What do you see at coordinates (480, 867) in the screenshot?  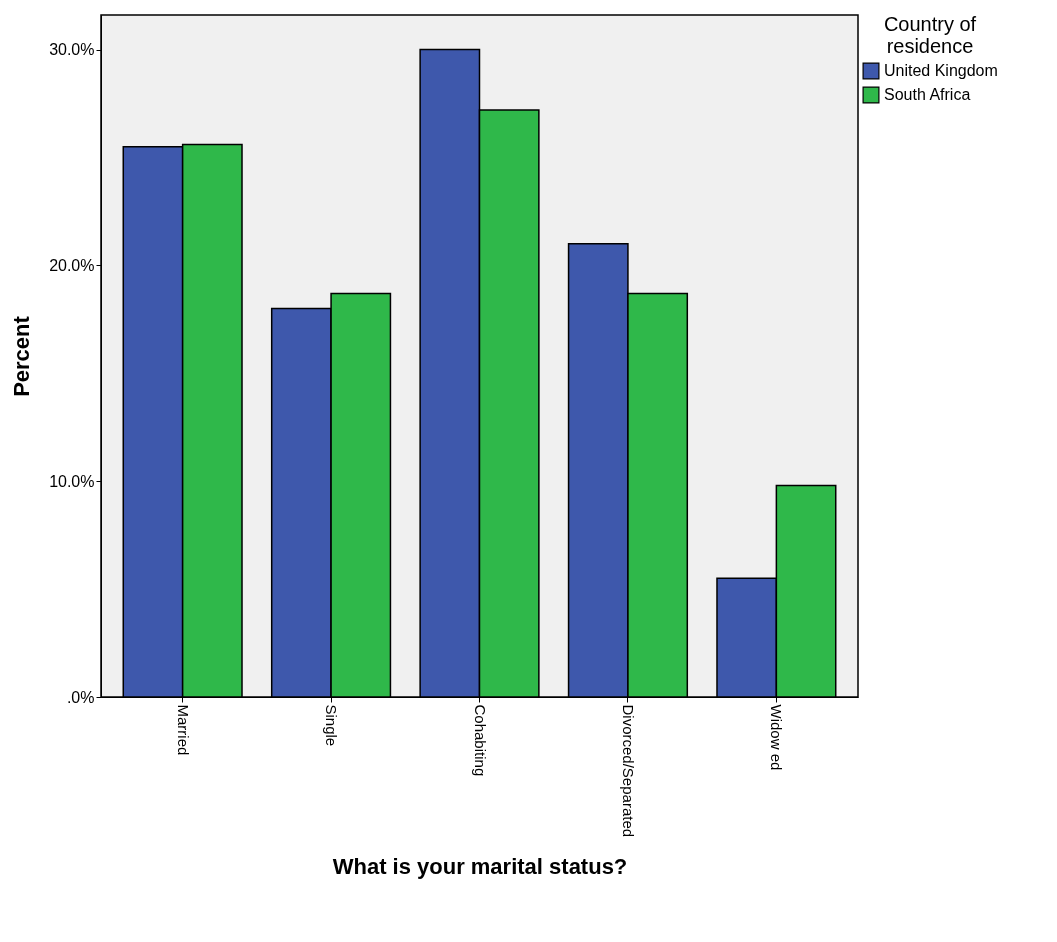 I see `x-axis-title: What is your marital status?` at bounding box center [480, 867].